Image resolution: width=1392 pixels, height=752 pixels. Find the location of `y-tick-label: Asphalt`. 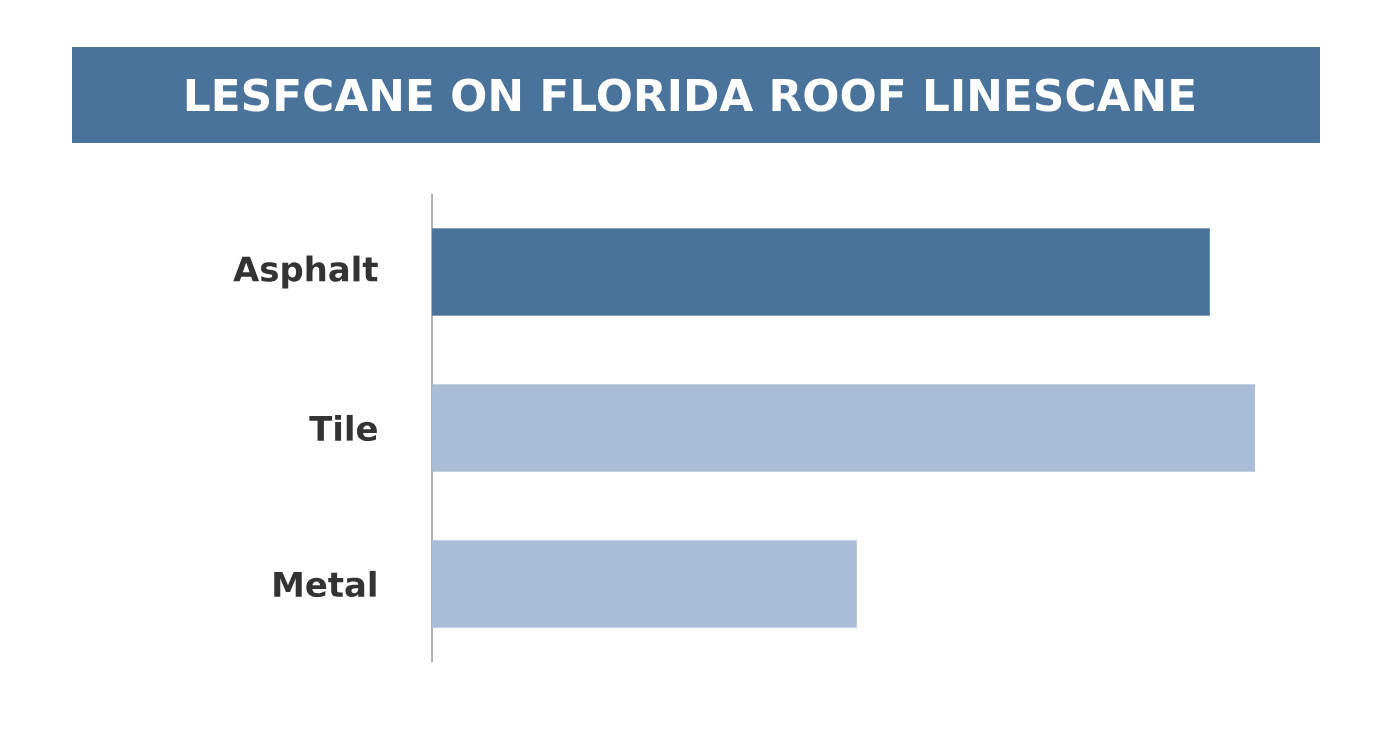

y-tick-label: Asphalt is located at coordinates (305, 272).